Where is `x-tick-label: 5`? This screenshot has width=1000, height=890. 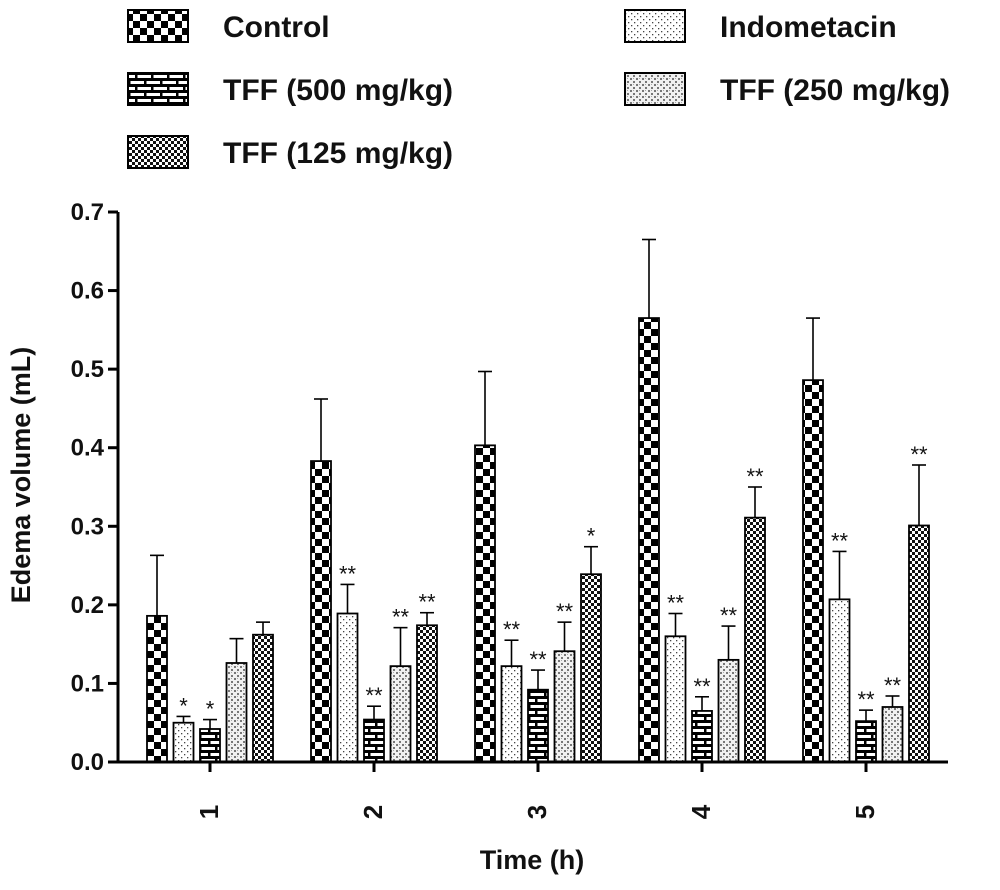 x-tick-label: 5 is located at coordinates (865, 812).